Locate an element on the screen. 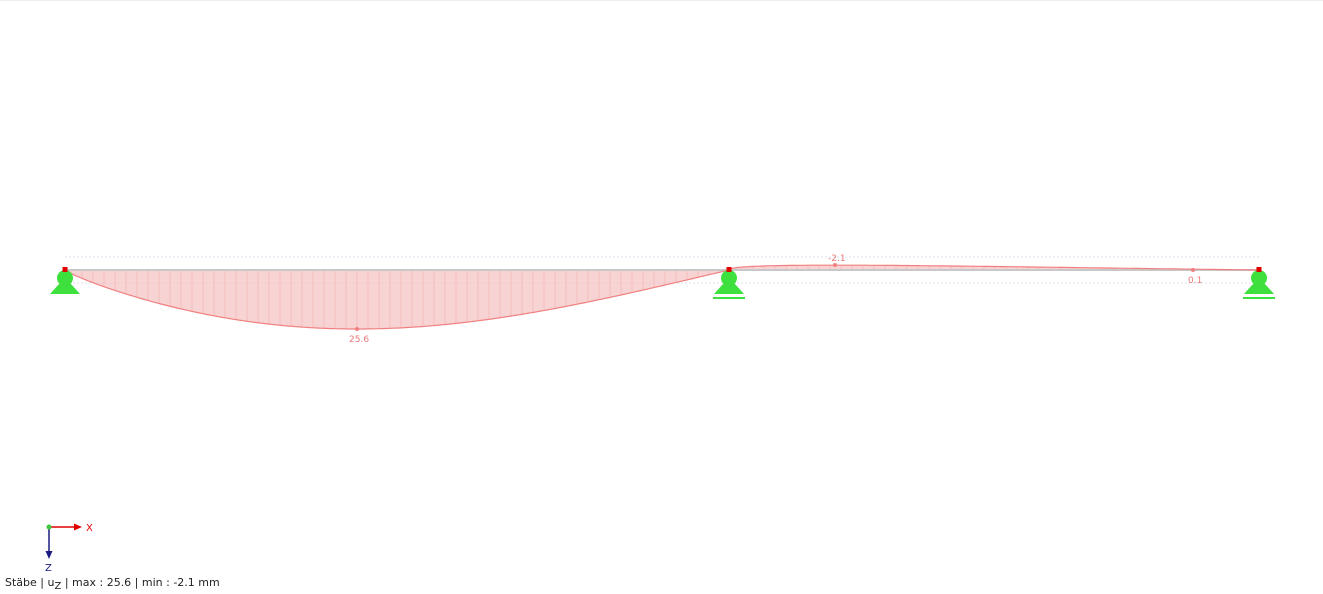 This screenshot has height=594, width=1323. x-axis-label: X is located at coordinates (89, 528).